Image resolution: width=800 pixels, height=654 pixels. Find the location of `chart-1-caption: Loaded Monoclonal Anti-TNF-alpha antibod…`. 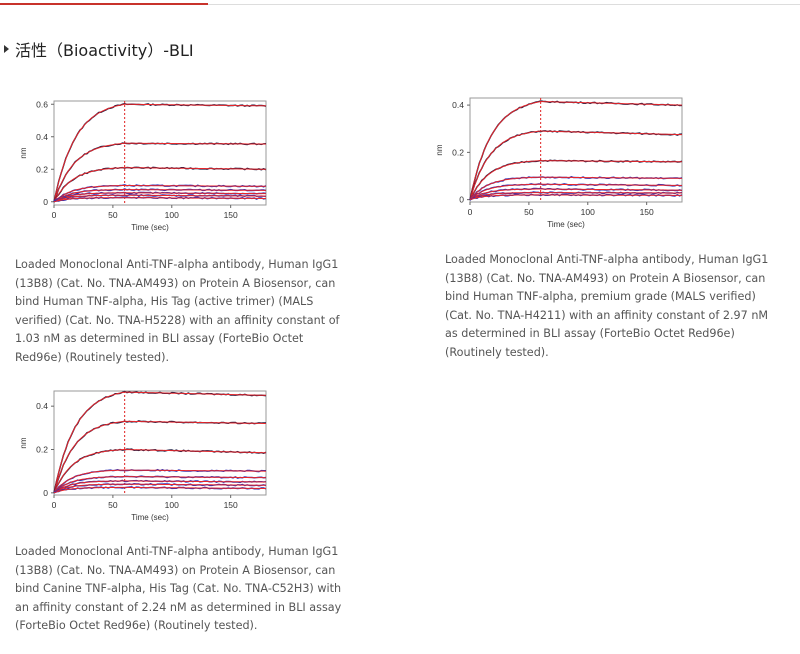

chart-1-caption: Loaded Monoclonal Anti-TNF-alpha antibod… is located at coordinates (177, 311).